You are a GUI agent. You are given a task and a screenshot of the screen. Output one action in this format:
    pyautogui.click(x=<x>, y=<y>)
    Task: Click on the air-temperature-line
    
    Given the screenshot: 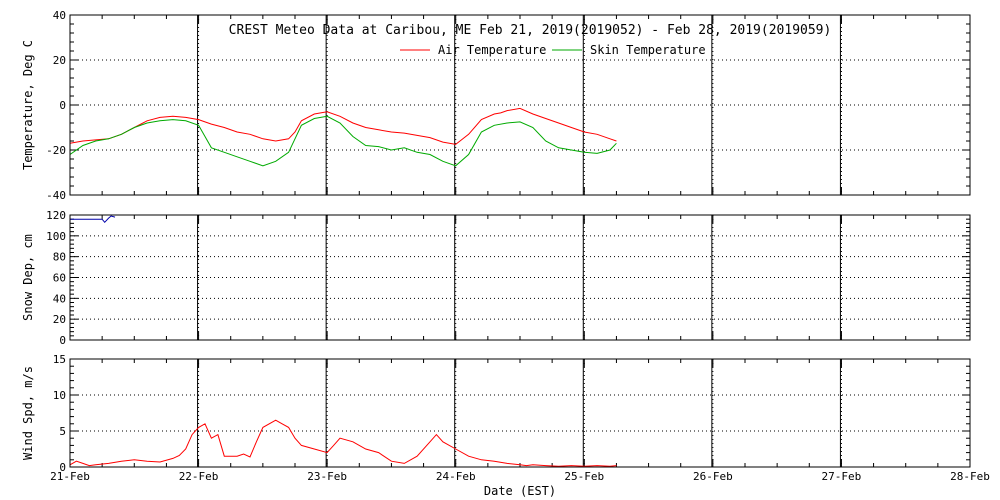 What is the action you would take?
    pyautogui.click(x=343, y=126)
    